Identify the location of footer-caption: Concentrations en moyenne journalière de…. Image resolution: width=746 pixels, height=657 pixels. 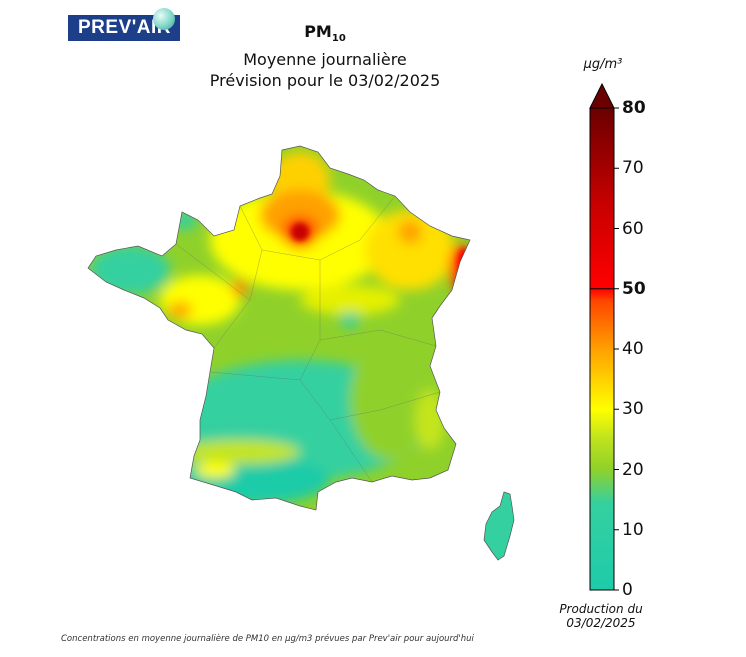
(267, 639).